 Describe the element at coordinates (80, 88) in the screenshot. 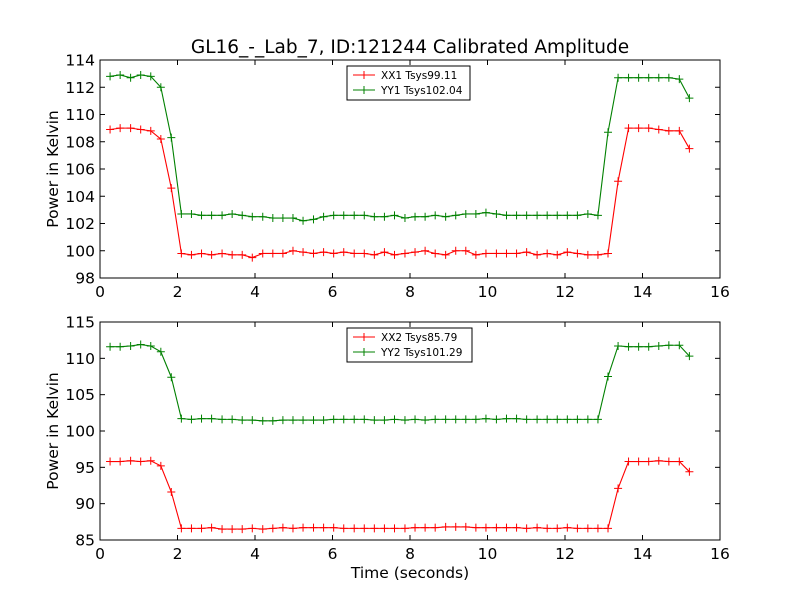

I see `y-tick-label: 112` at that location.